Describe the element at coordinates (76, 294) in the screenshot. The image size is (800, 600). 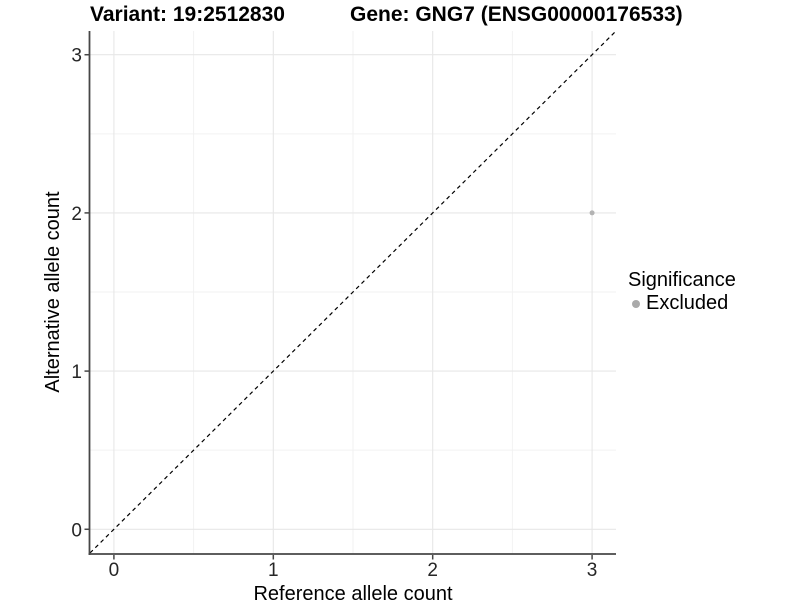
I see `y-axis-tick-labels: 0 1 2 3` at that location.